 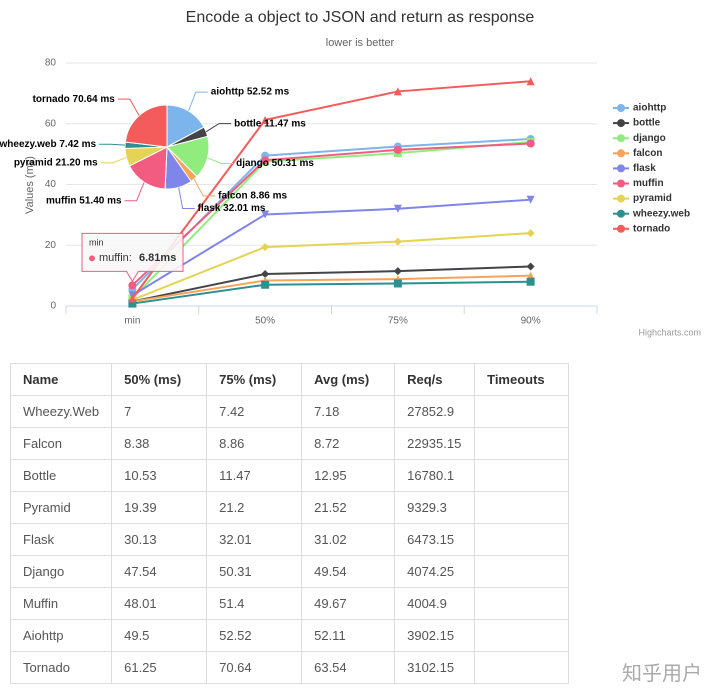 I want to click on legend-label: bottle, so click(x=647, y=123).